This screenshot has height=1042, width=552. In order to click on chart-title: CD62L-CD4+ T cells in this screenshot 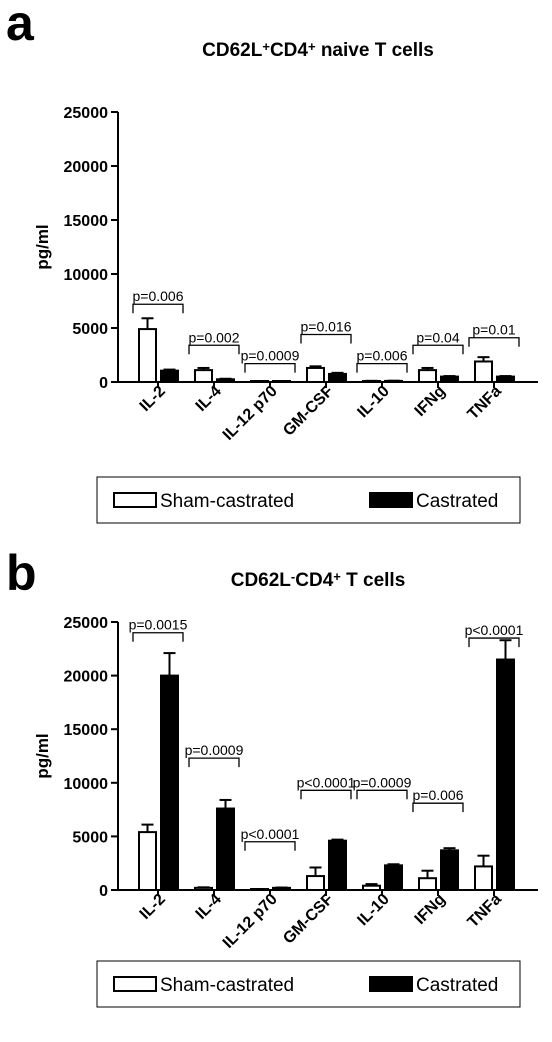, I will do `click(318, 580)`.